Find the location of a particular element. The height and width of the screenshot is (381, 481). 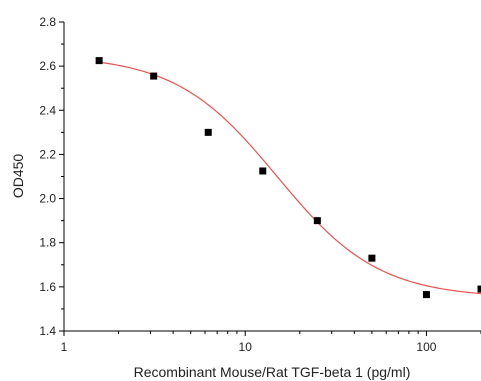

y-tick-label: 1.4 is located at coordinates (47, 331).